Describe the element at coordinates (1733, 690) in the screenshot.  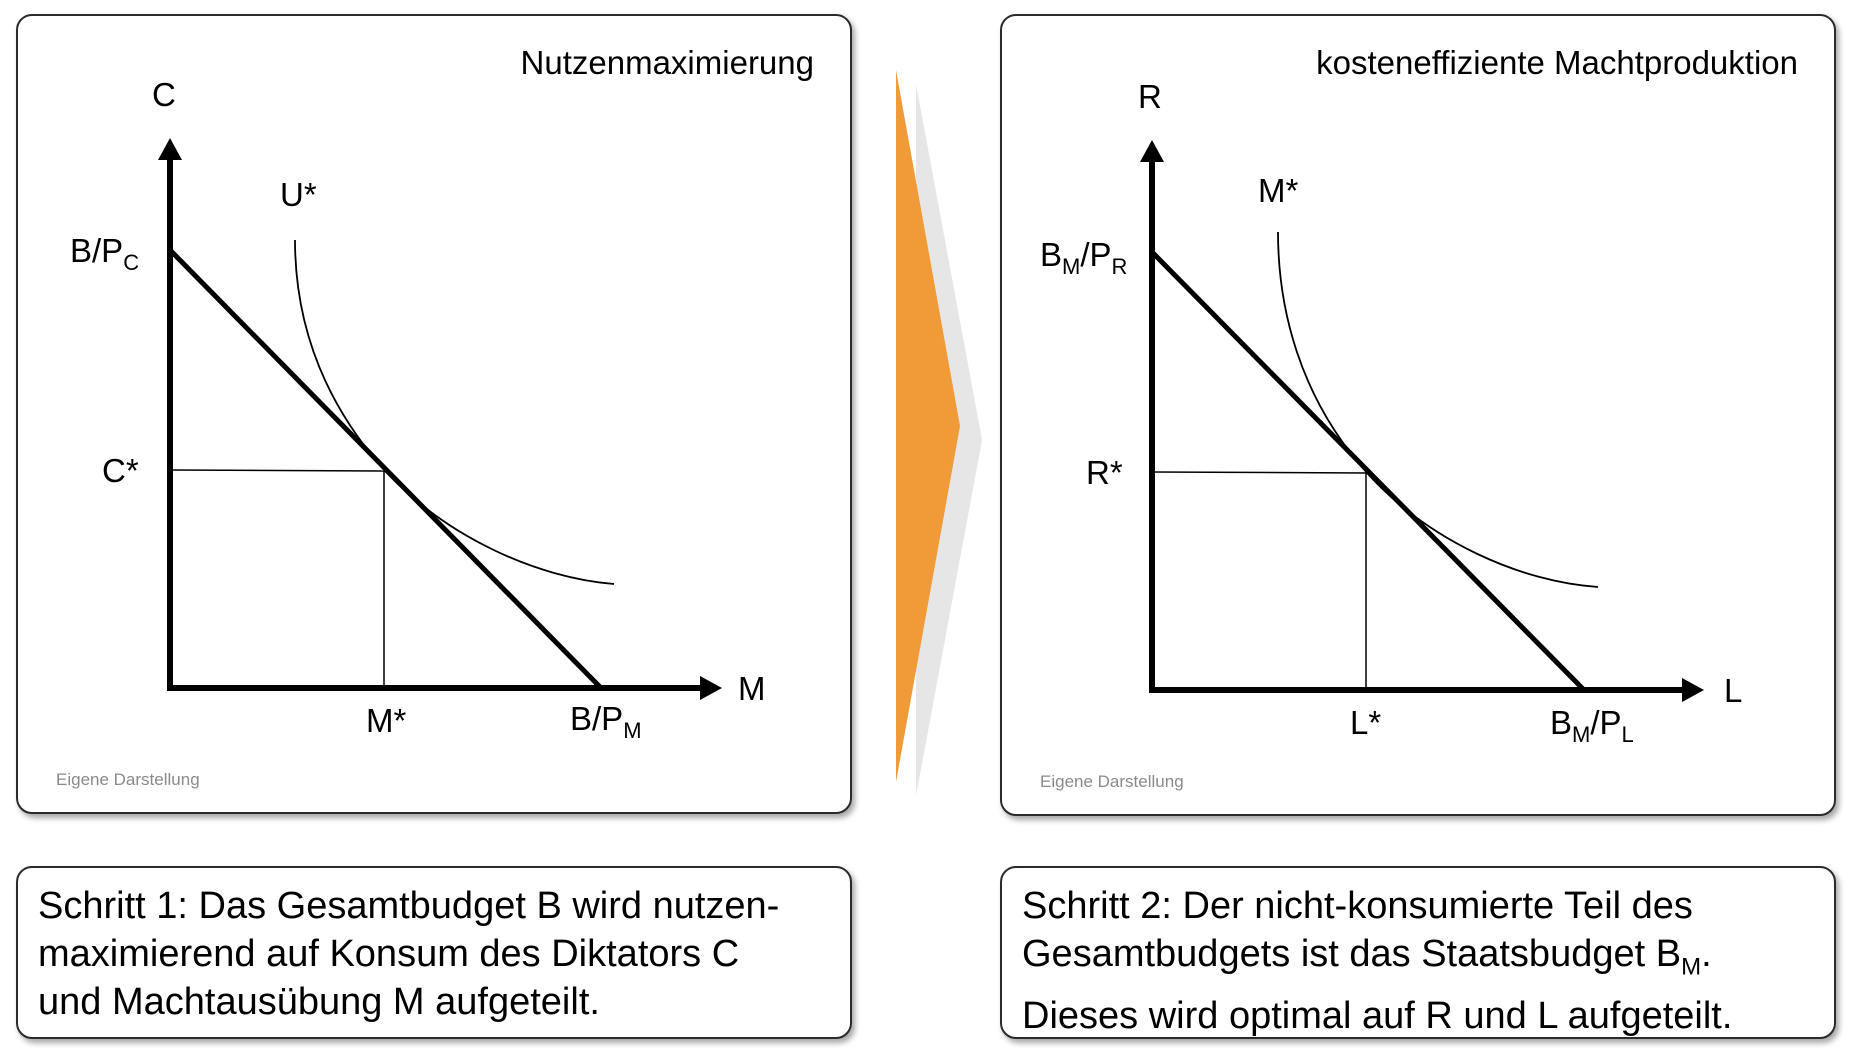
I see `x-axis-label: L` at that location.